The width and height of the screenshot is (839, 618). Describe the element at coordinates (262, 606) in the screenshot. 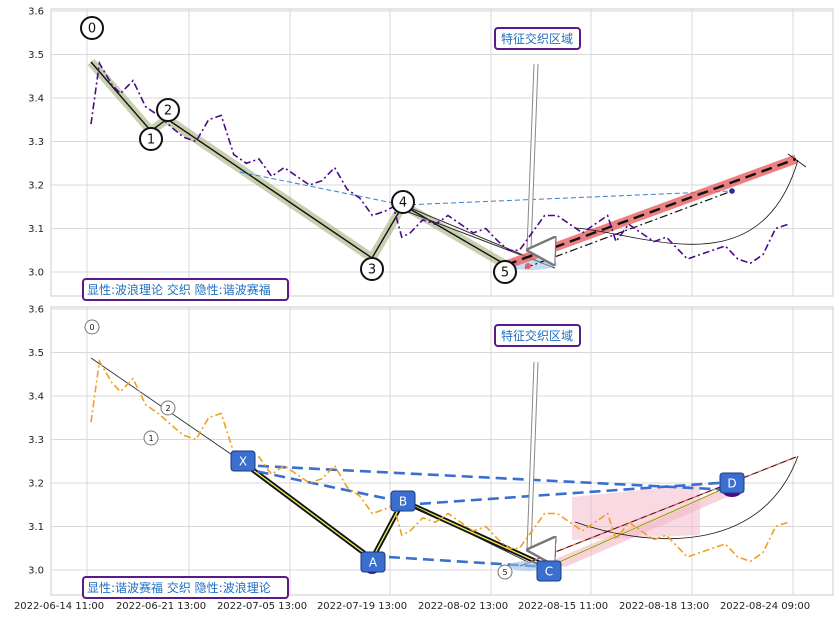

I see `x-tick-label: 2022-07-05 13:00` at that location.